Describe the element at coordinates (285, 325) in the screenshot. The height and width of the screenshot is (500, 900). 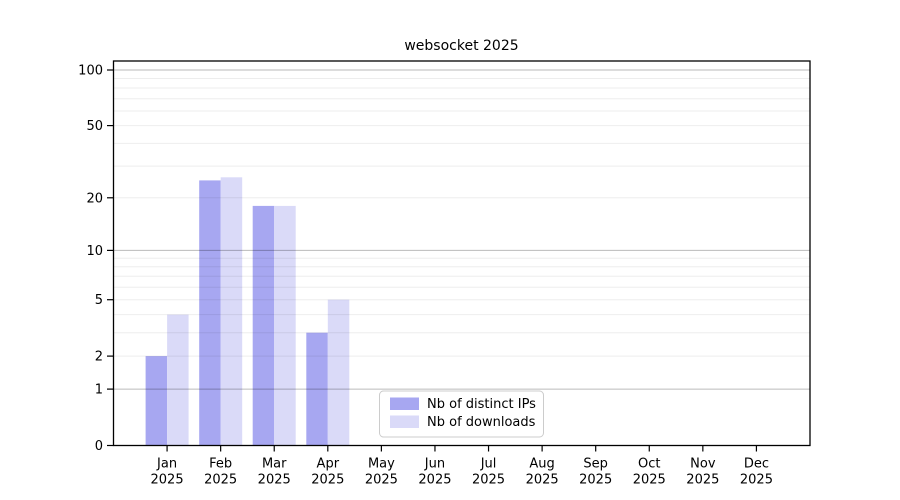
I see `bar-mar-downloads` at that location.